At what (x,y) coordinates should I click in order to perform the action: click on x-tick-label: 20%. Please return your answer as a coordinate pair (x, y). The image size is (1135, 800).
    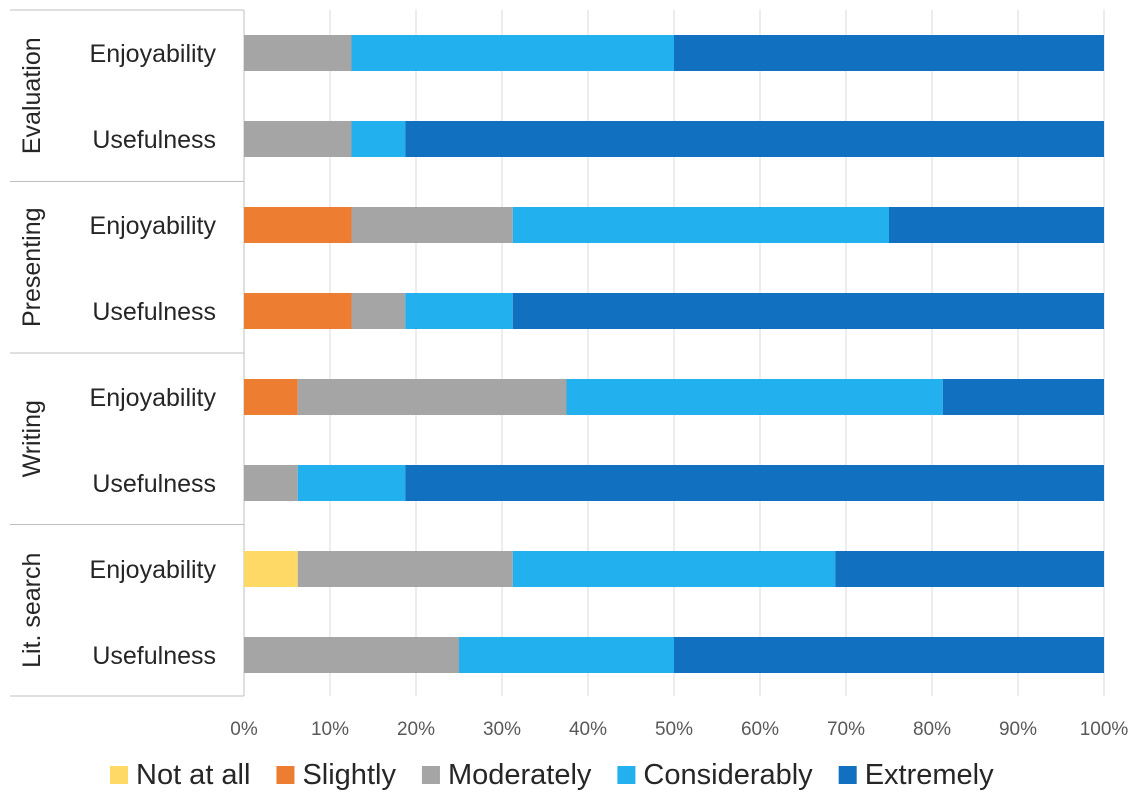
    Looking at the image, I should click on (416, 729).